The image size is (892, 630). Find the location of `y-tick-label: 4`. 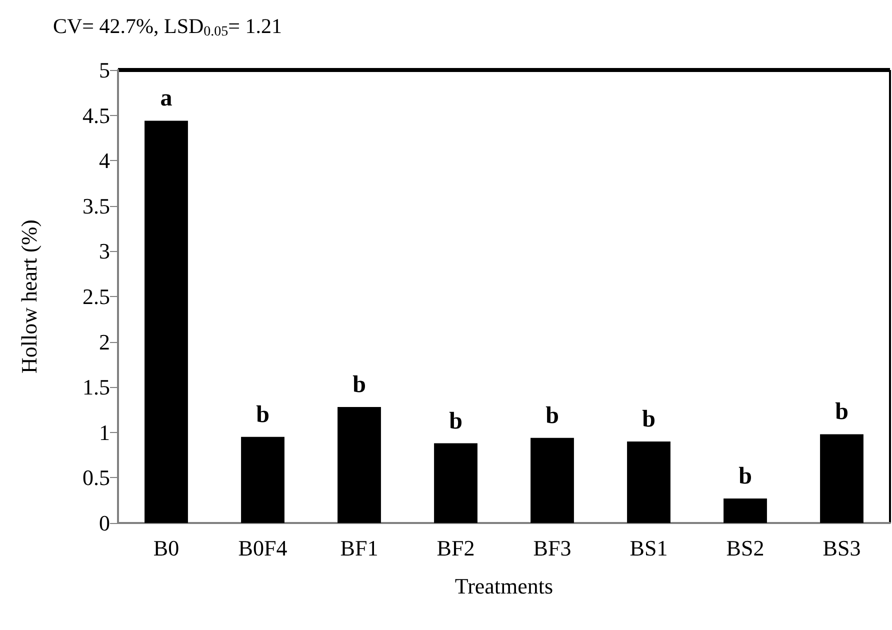

y-tick-label: 4 is located at coordinates (104, 161).